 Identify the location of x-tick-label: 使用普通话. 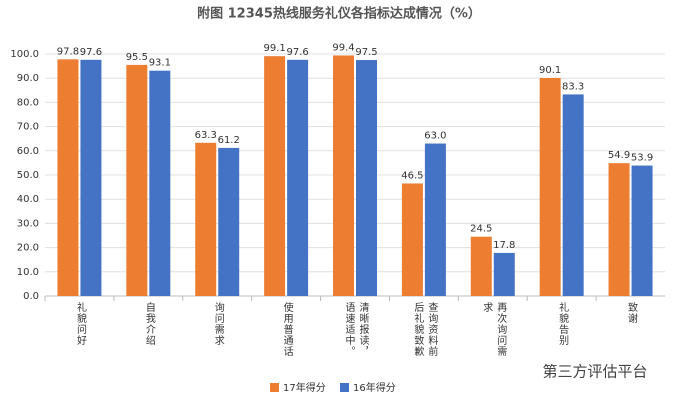
(287, 329).